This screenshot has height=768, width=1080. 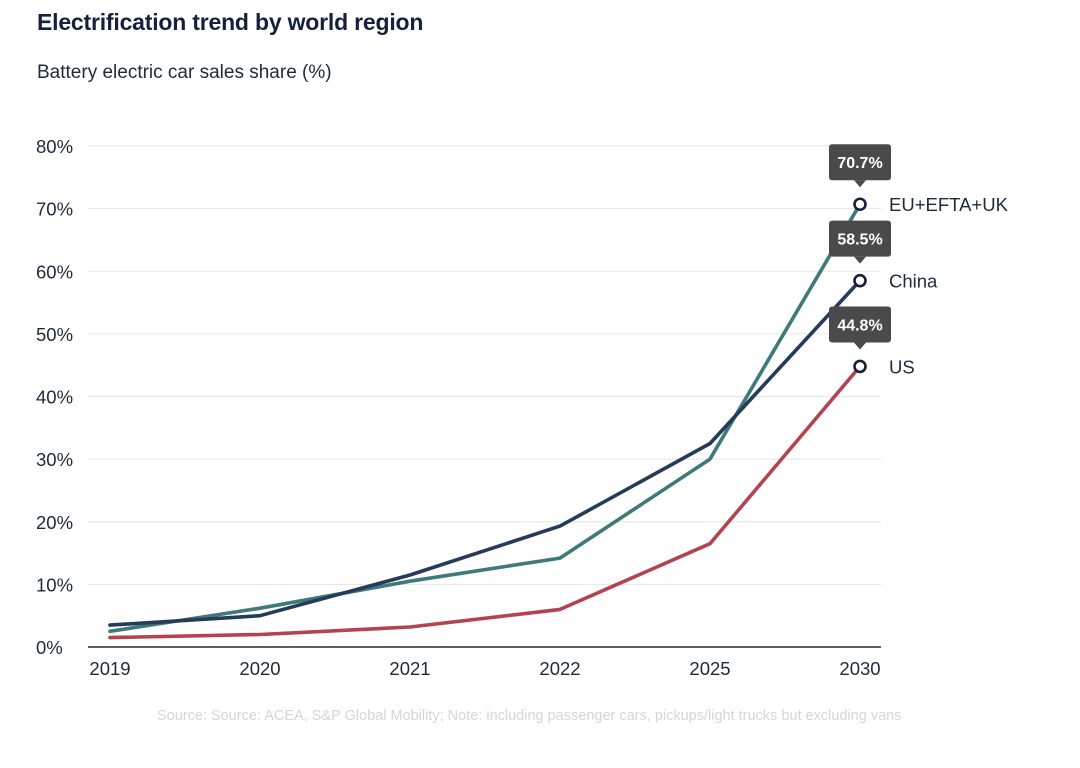 What do you see at coordinates (709, 668) in the screenshot?
I see `x-tick-label: 2025` at bounding box center [709, 668].